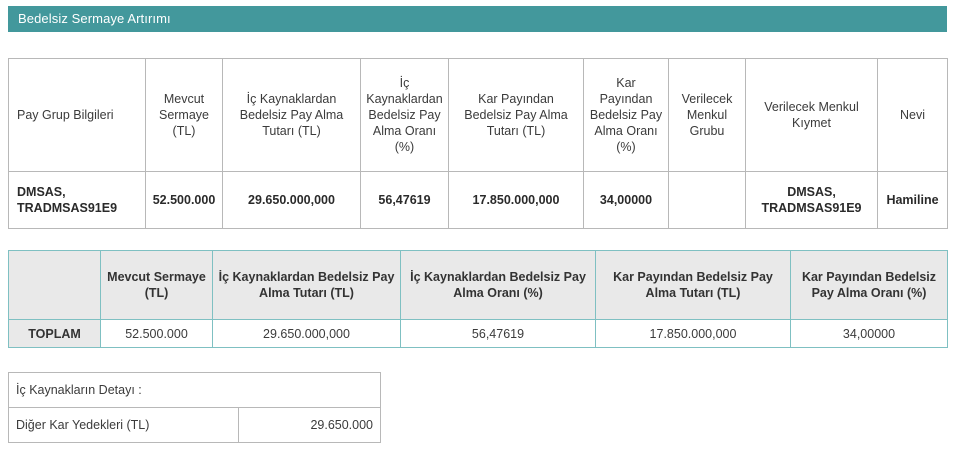  Describe the element at coordinates (156, 285) in the screenshot. I see `totals-header-mevcut-sermaye: Mevcut Sermaye (TL)` at that location.